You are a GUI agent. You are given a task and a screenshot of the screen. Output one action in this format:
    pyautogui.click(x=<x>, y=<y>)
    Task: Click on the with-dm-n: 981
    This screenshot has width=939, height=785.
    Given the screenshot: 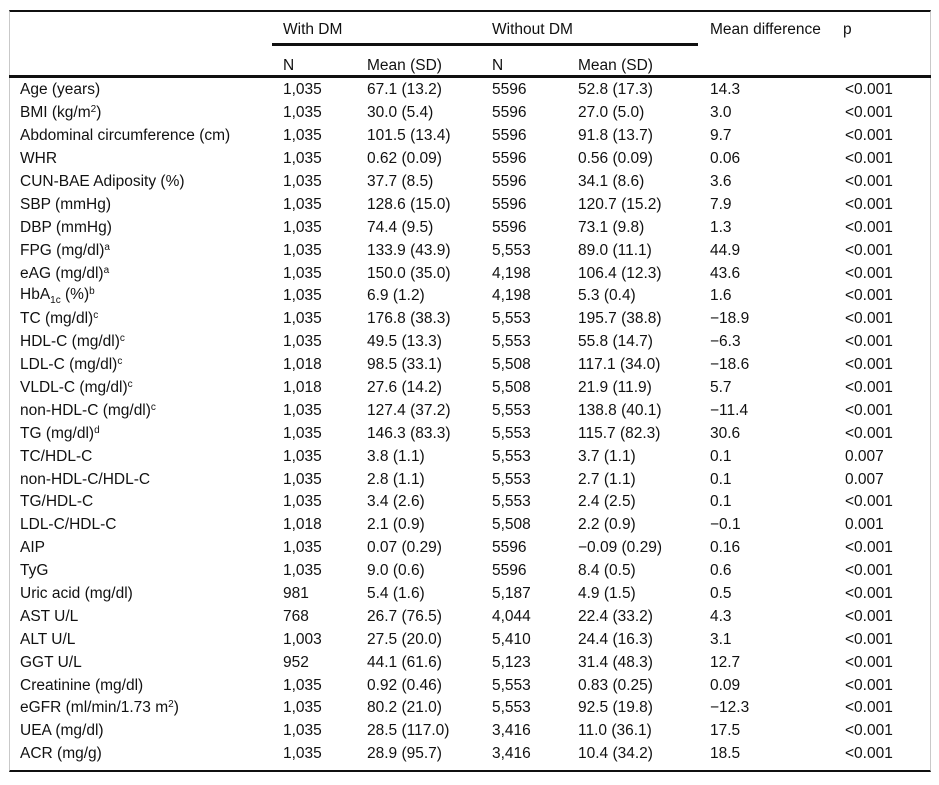 What is the action you would take?
    pyautogui.click(x=296, y=594)
    